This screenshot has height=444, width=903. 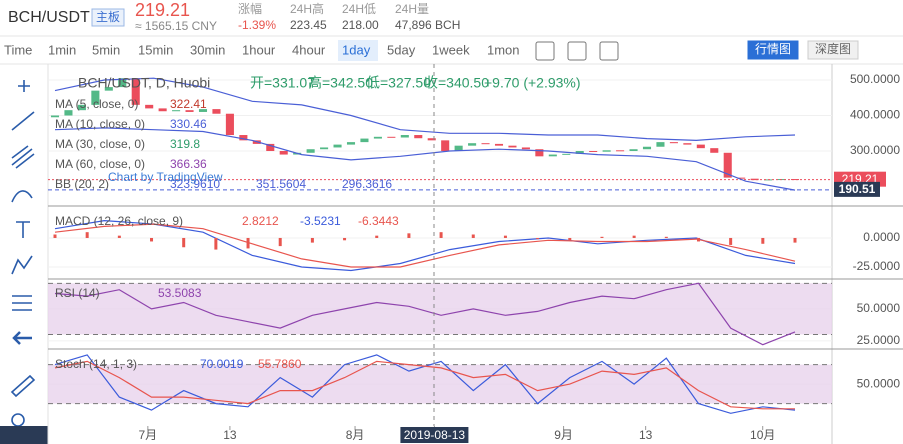 What do you see at coordinates (401, 49) in the screenshot?
I see `interval-button: 5day` at bounding box center [401, 49].